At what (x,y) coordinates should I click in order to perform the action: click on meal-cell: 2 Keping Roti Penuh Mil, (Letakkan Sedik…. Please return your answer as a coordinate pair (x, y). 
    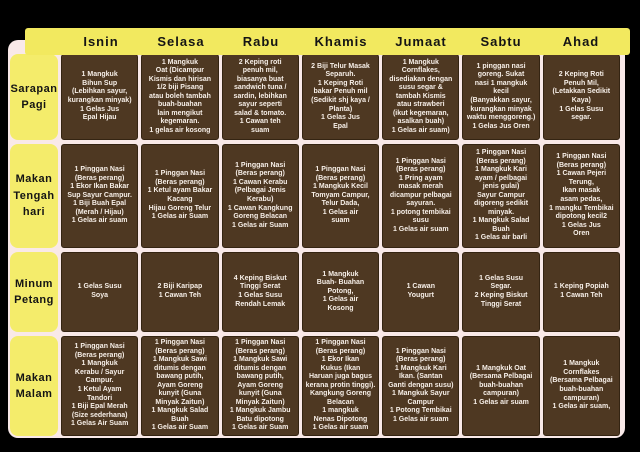
    Looking at the image, I should click on (581, 97).